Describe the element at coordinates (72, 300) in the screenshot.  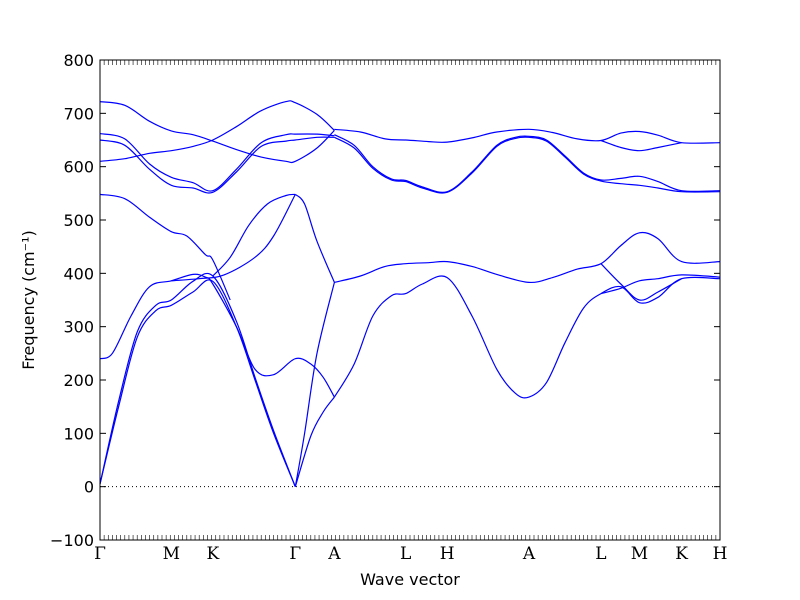
I see `y-tick-labels: −100 0 100 200 300 400 500 600 700 800` at that location.